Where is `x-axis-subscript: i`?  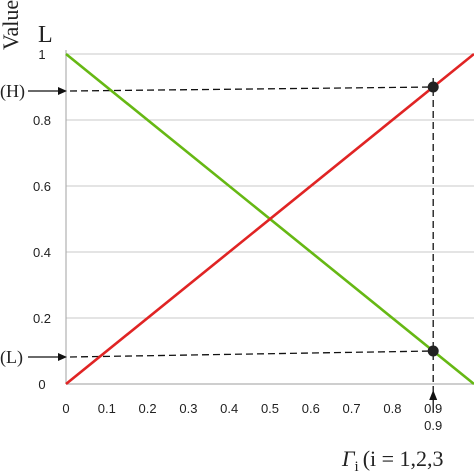
x-axis-subscript: i is located at coordinates (357, 466).